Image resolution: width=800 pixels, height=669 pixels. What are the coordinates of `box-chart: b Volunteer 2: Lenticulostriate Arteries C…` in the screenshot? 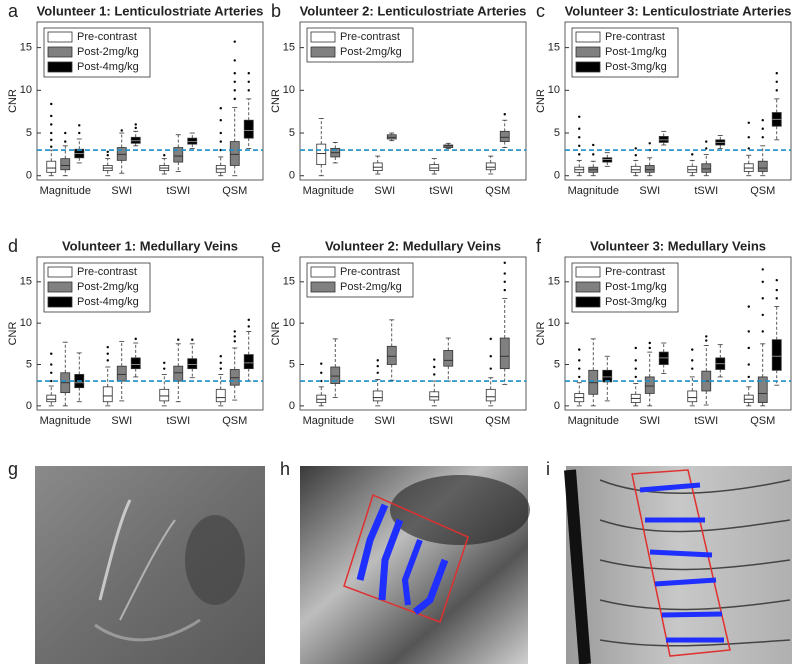 It's located at (398, 99).